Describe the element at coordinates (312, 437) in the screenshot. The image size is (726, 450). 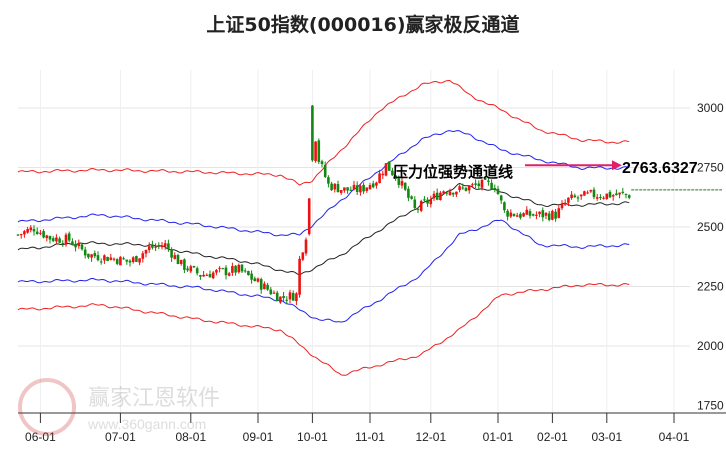
I see `x-tick-label: 10-01` at that location.